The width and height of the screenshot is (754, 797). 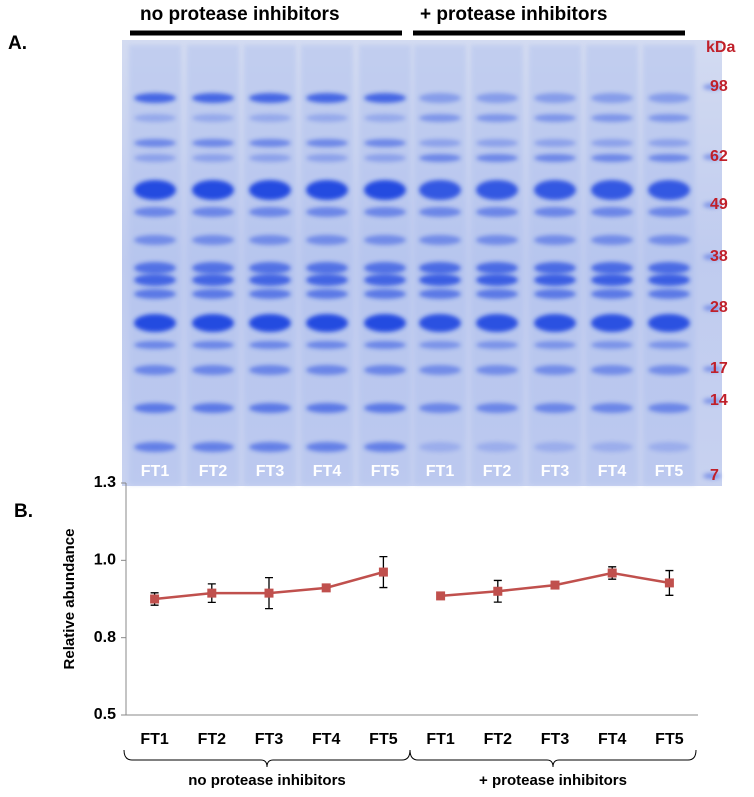 What do you see at coordinates (719, 204) in the screenshot?
I see `marker-label: 49` at bounding box center [719, 204].